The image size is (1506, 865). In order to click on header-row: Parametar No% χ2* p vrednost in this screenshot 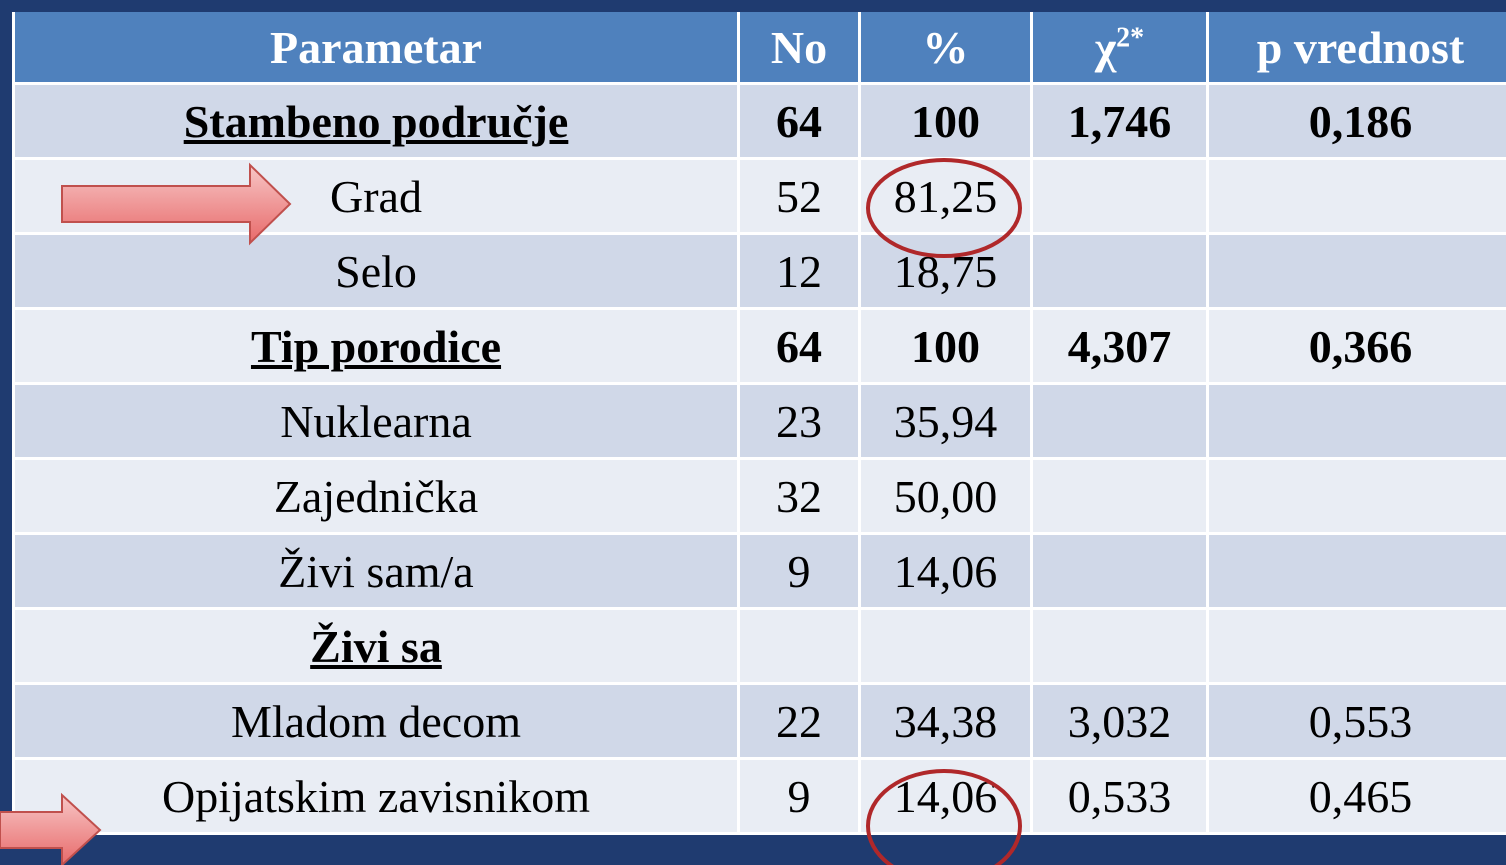, I will do `click(759, 48)`.